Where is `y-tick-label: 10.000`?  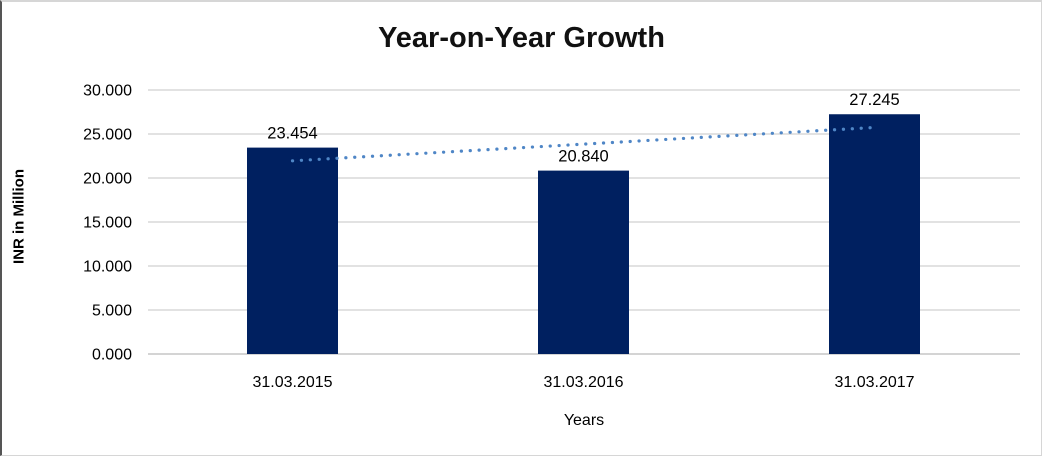 y-tick-label: 10.000 is located at coordinates (107, 267).